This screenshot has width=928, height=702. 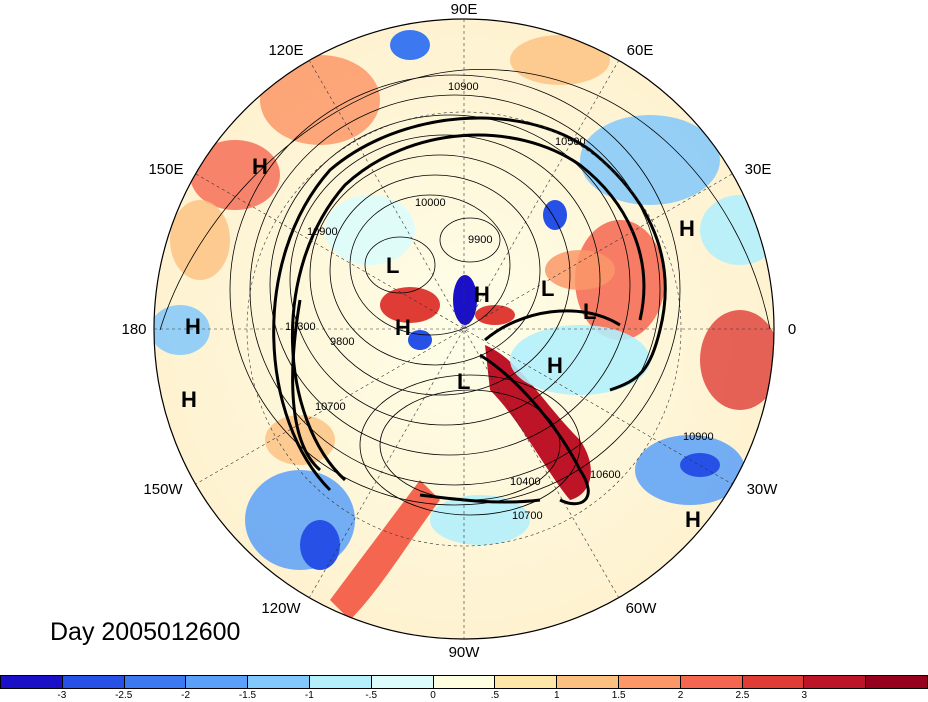 What do you see at coordinates (465, 652) in the screenshot?
I see `lon-label-90w: 90W` at bounding box center [465, 652].